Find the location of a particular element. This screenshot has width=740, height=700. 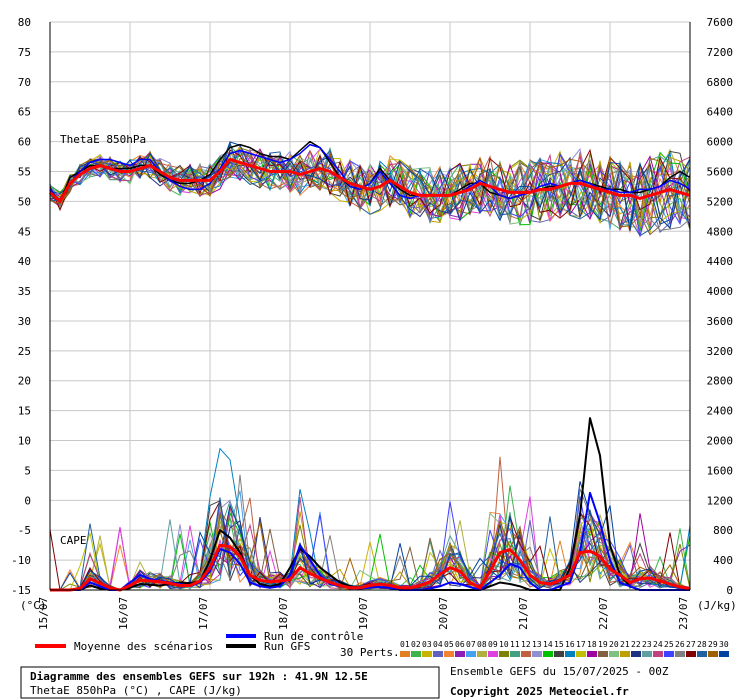

pert-legend-number: 11 is located at coordinates (515, 644).